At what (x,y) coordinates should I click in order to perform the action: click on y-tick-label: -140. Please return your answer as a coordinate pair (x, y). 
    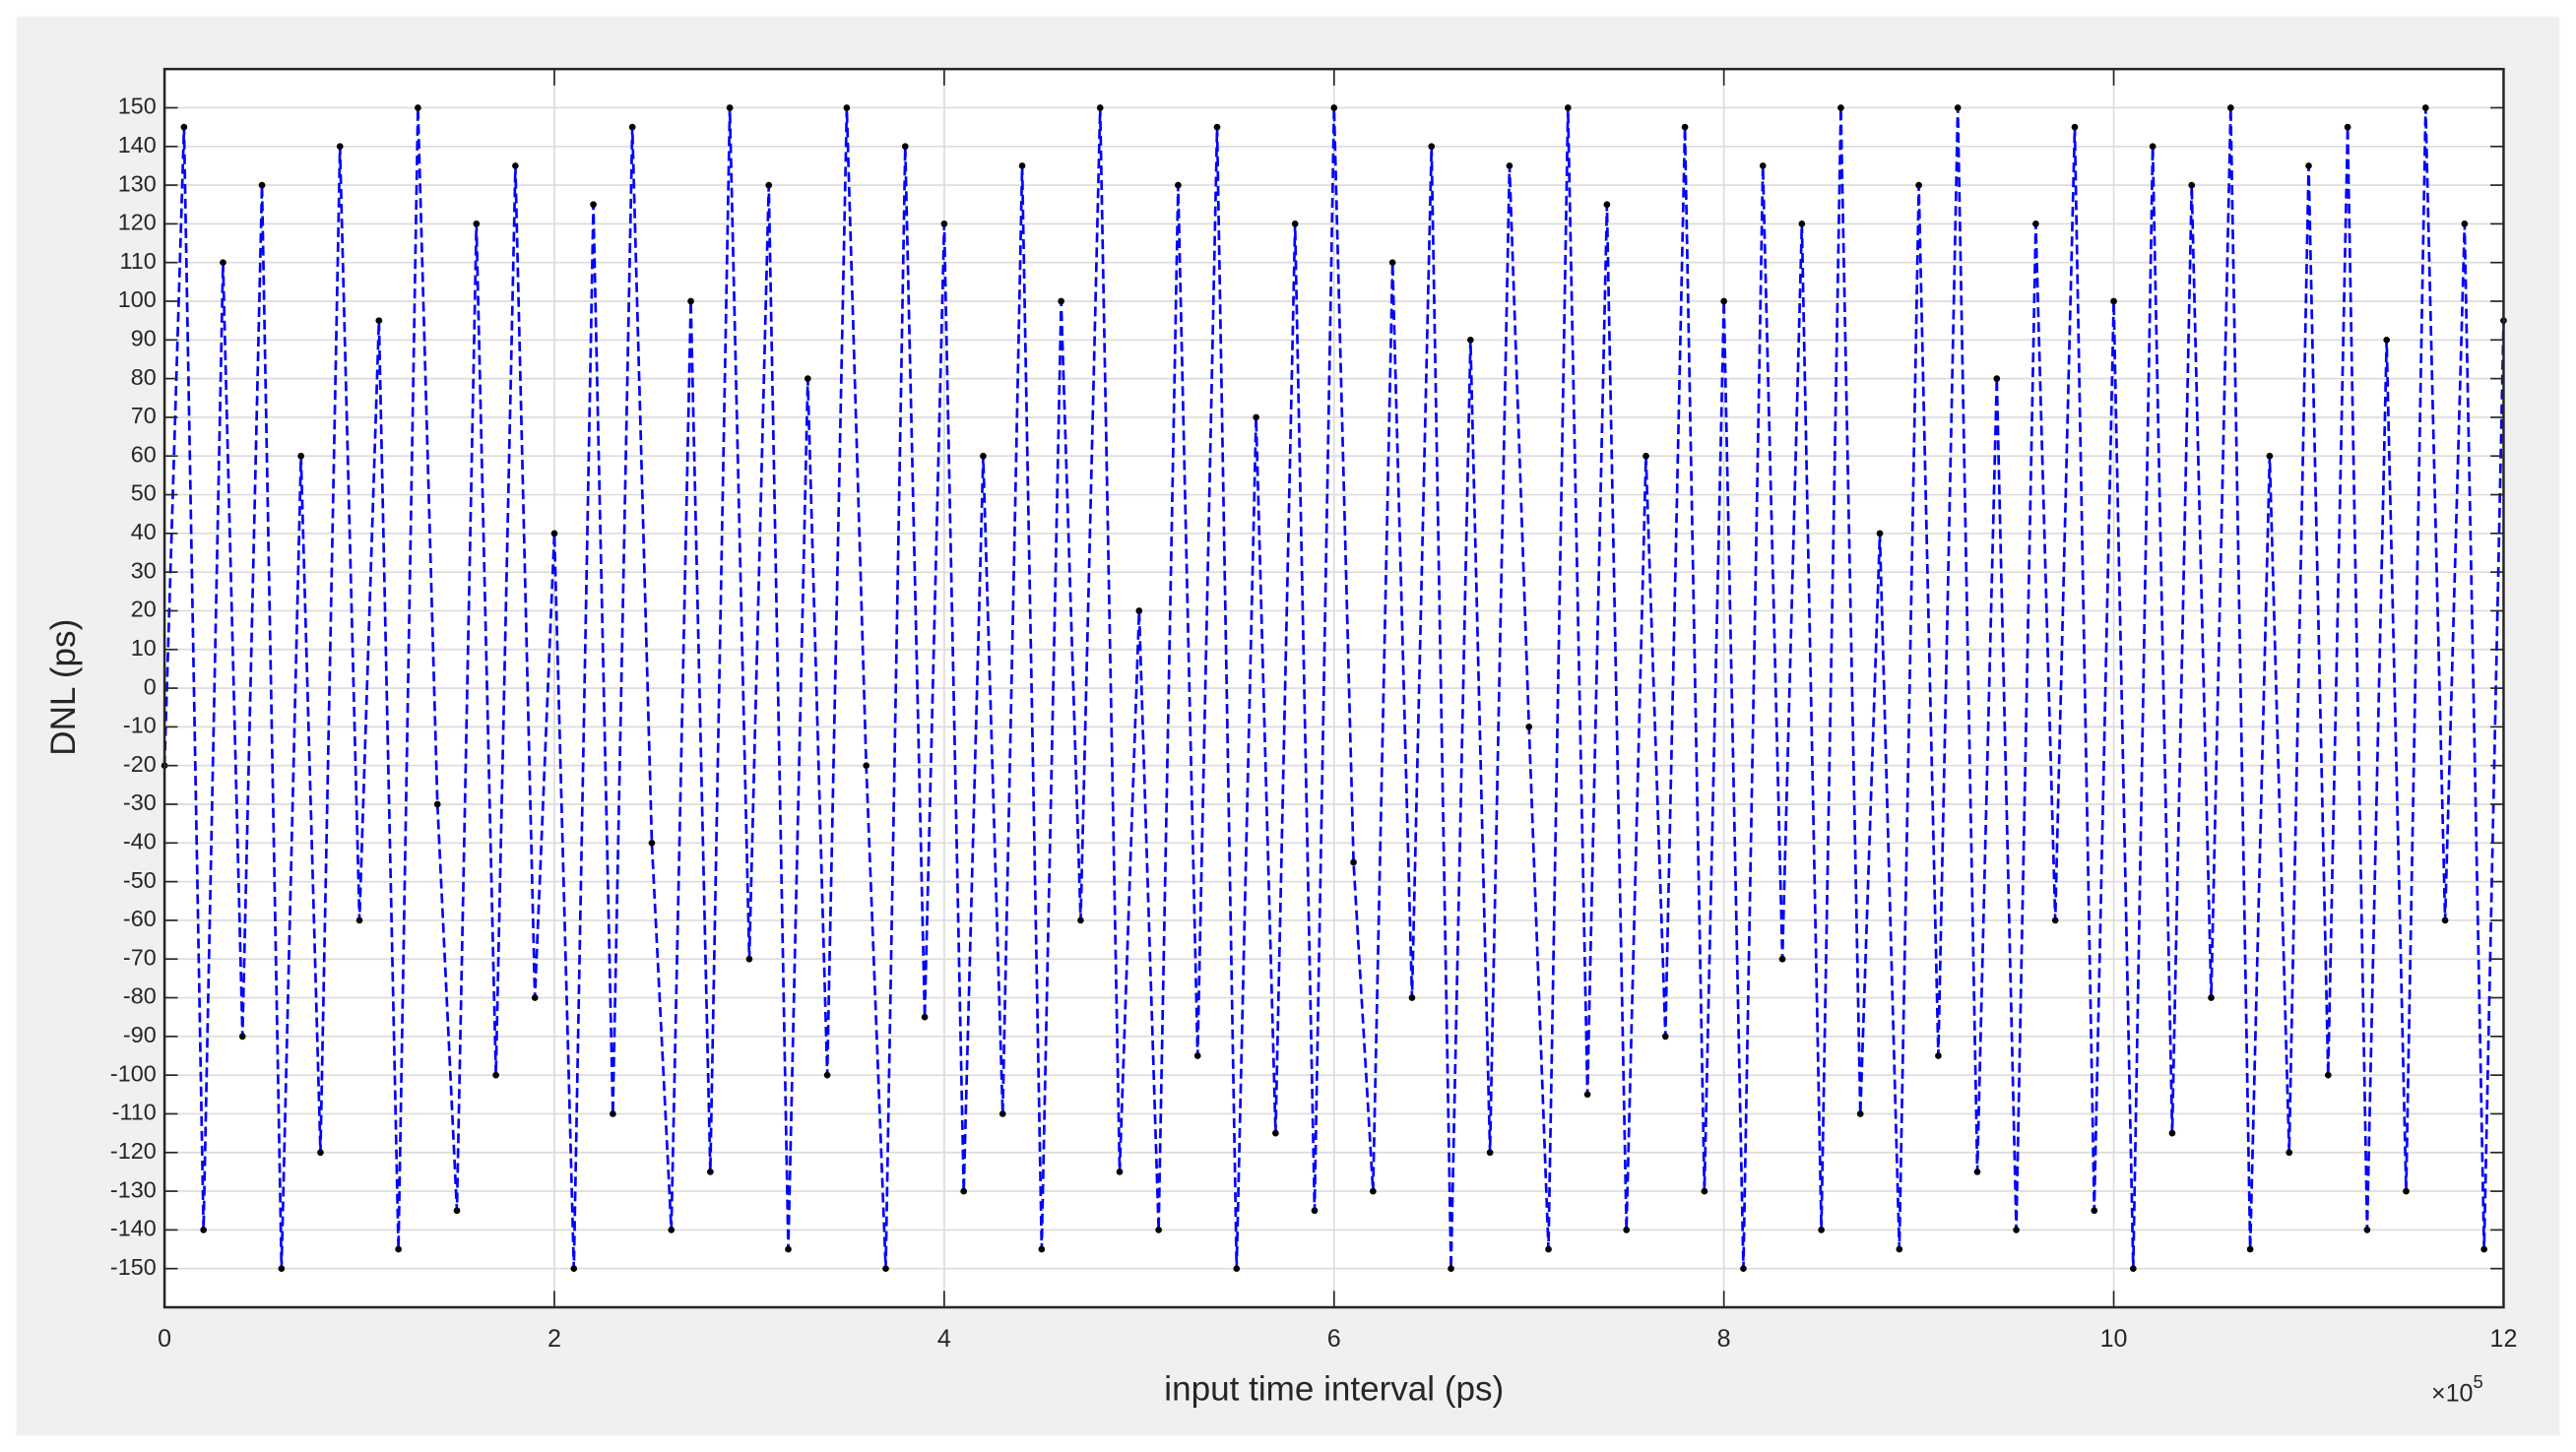
    Looking at the image, I should click on (133, 1228).